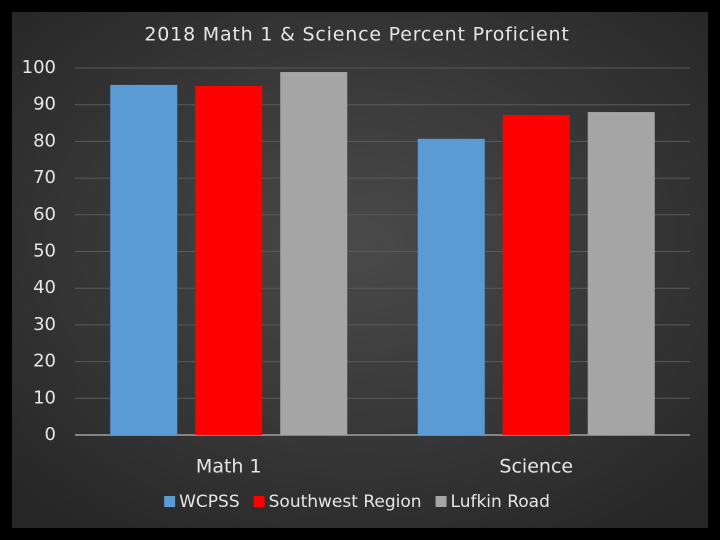 This screenshot has height=540, width=720. I want to click on y-tick-label: 60, so click(44, 214).